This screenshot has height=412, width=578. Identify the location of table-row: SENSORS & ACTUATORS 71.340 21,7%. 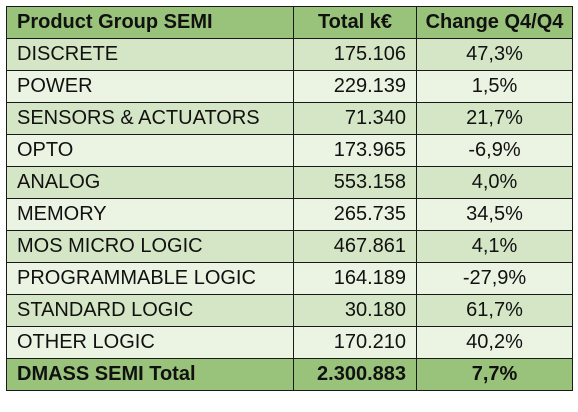
(289, 118).